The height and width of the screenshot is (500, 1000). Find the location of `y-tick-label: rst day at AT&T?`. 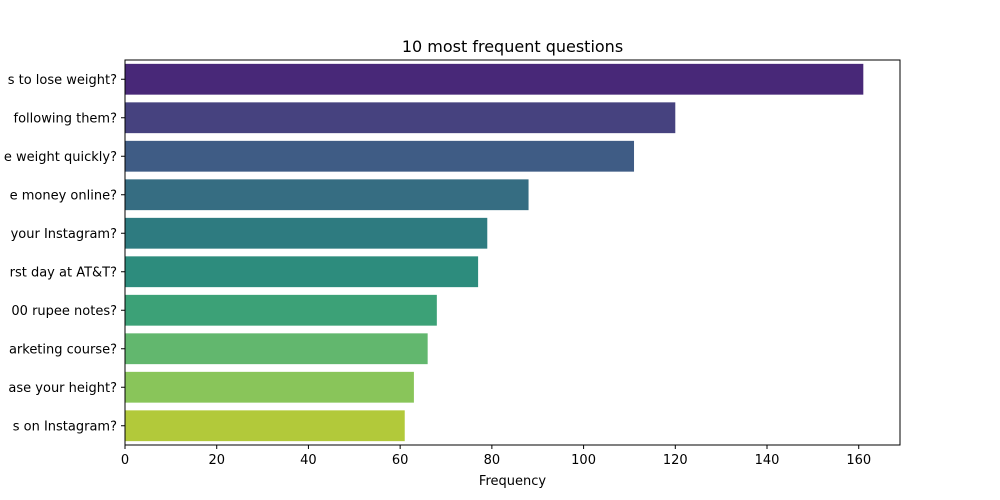

y-tick-label: rst day at AT&T? is located at coordinates (63, 272).